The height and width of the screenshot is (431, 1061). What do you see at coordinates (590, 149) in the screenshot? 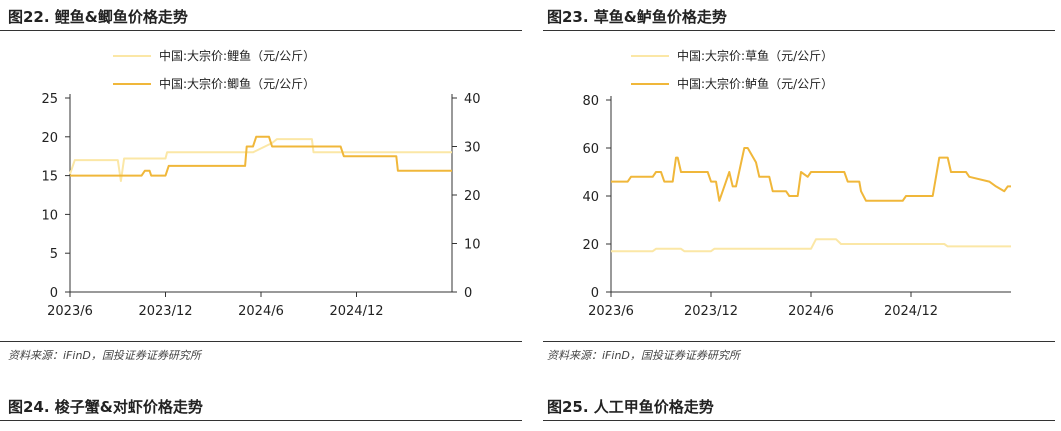
I see `y-left-tick-label: 60` at bounding box center [590, 149].